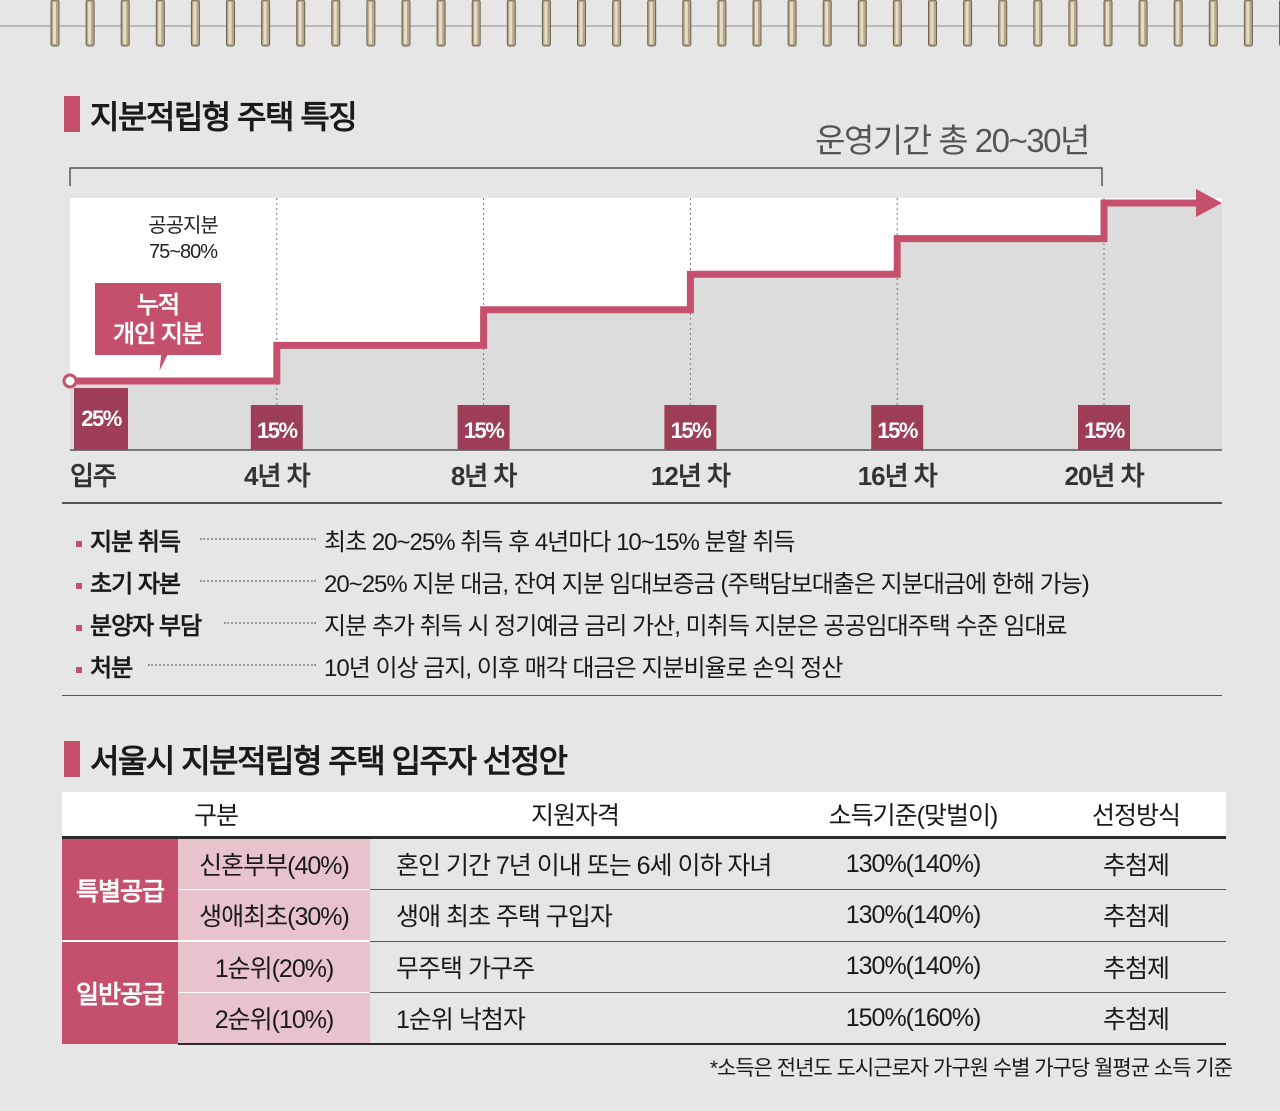  Describe the element at coordinates (640, 23) in the screenshot. I see `binder-rings` at that location.